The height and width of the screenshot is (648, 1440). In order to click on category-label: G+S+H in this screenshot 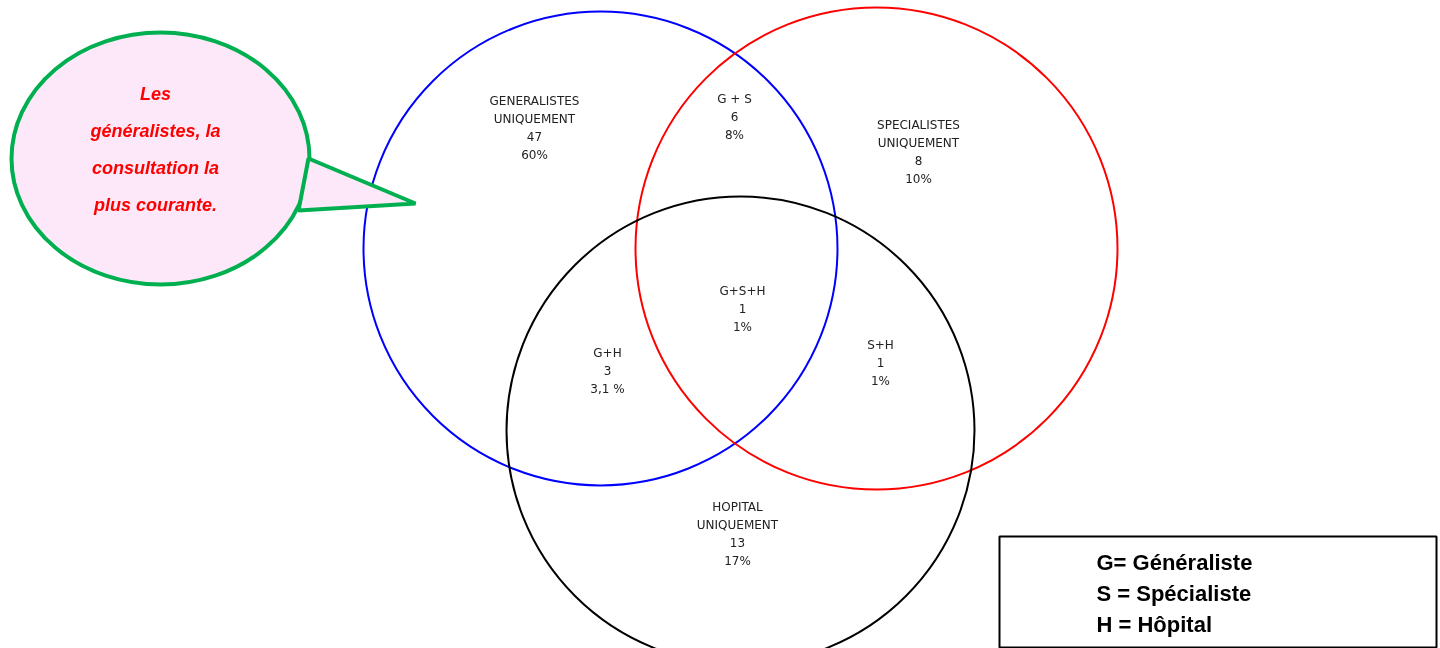, I will do `click(742, 290)`.